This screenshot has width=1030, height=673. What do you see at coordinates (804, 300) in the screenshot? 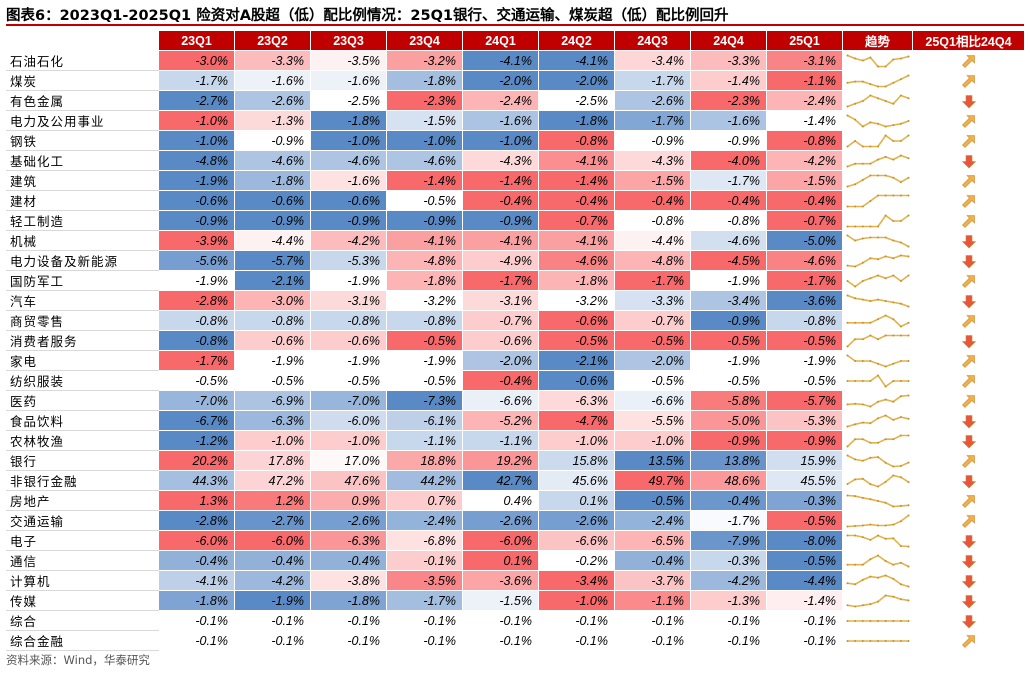
I see `value-cell: -3.6%` at bounding box center [804, 300].